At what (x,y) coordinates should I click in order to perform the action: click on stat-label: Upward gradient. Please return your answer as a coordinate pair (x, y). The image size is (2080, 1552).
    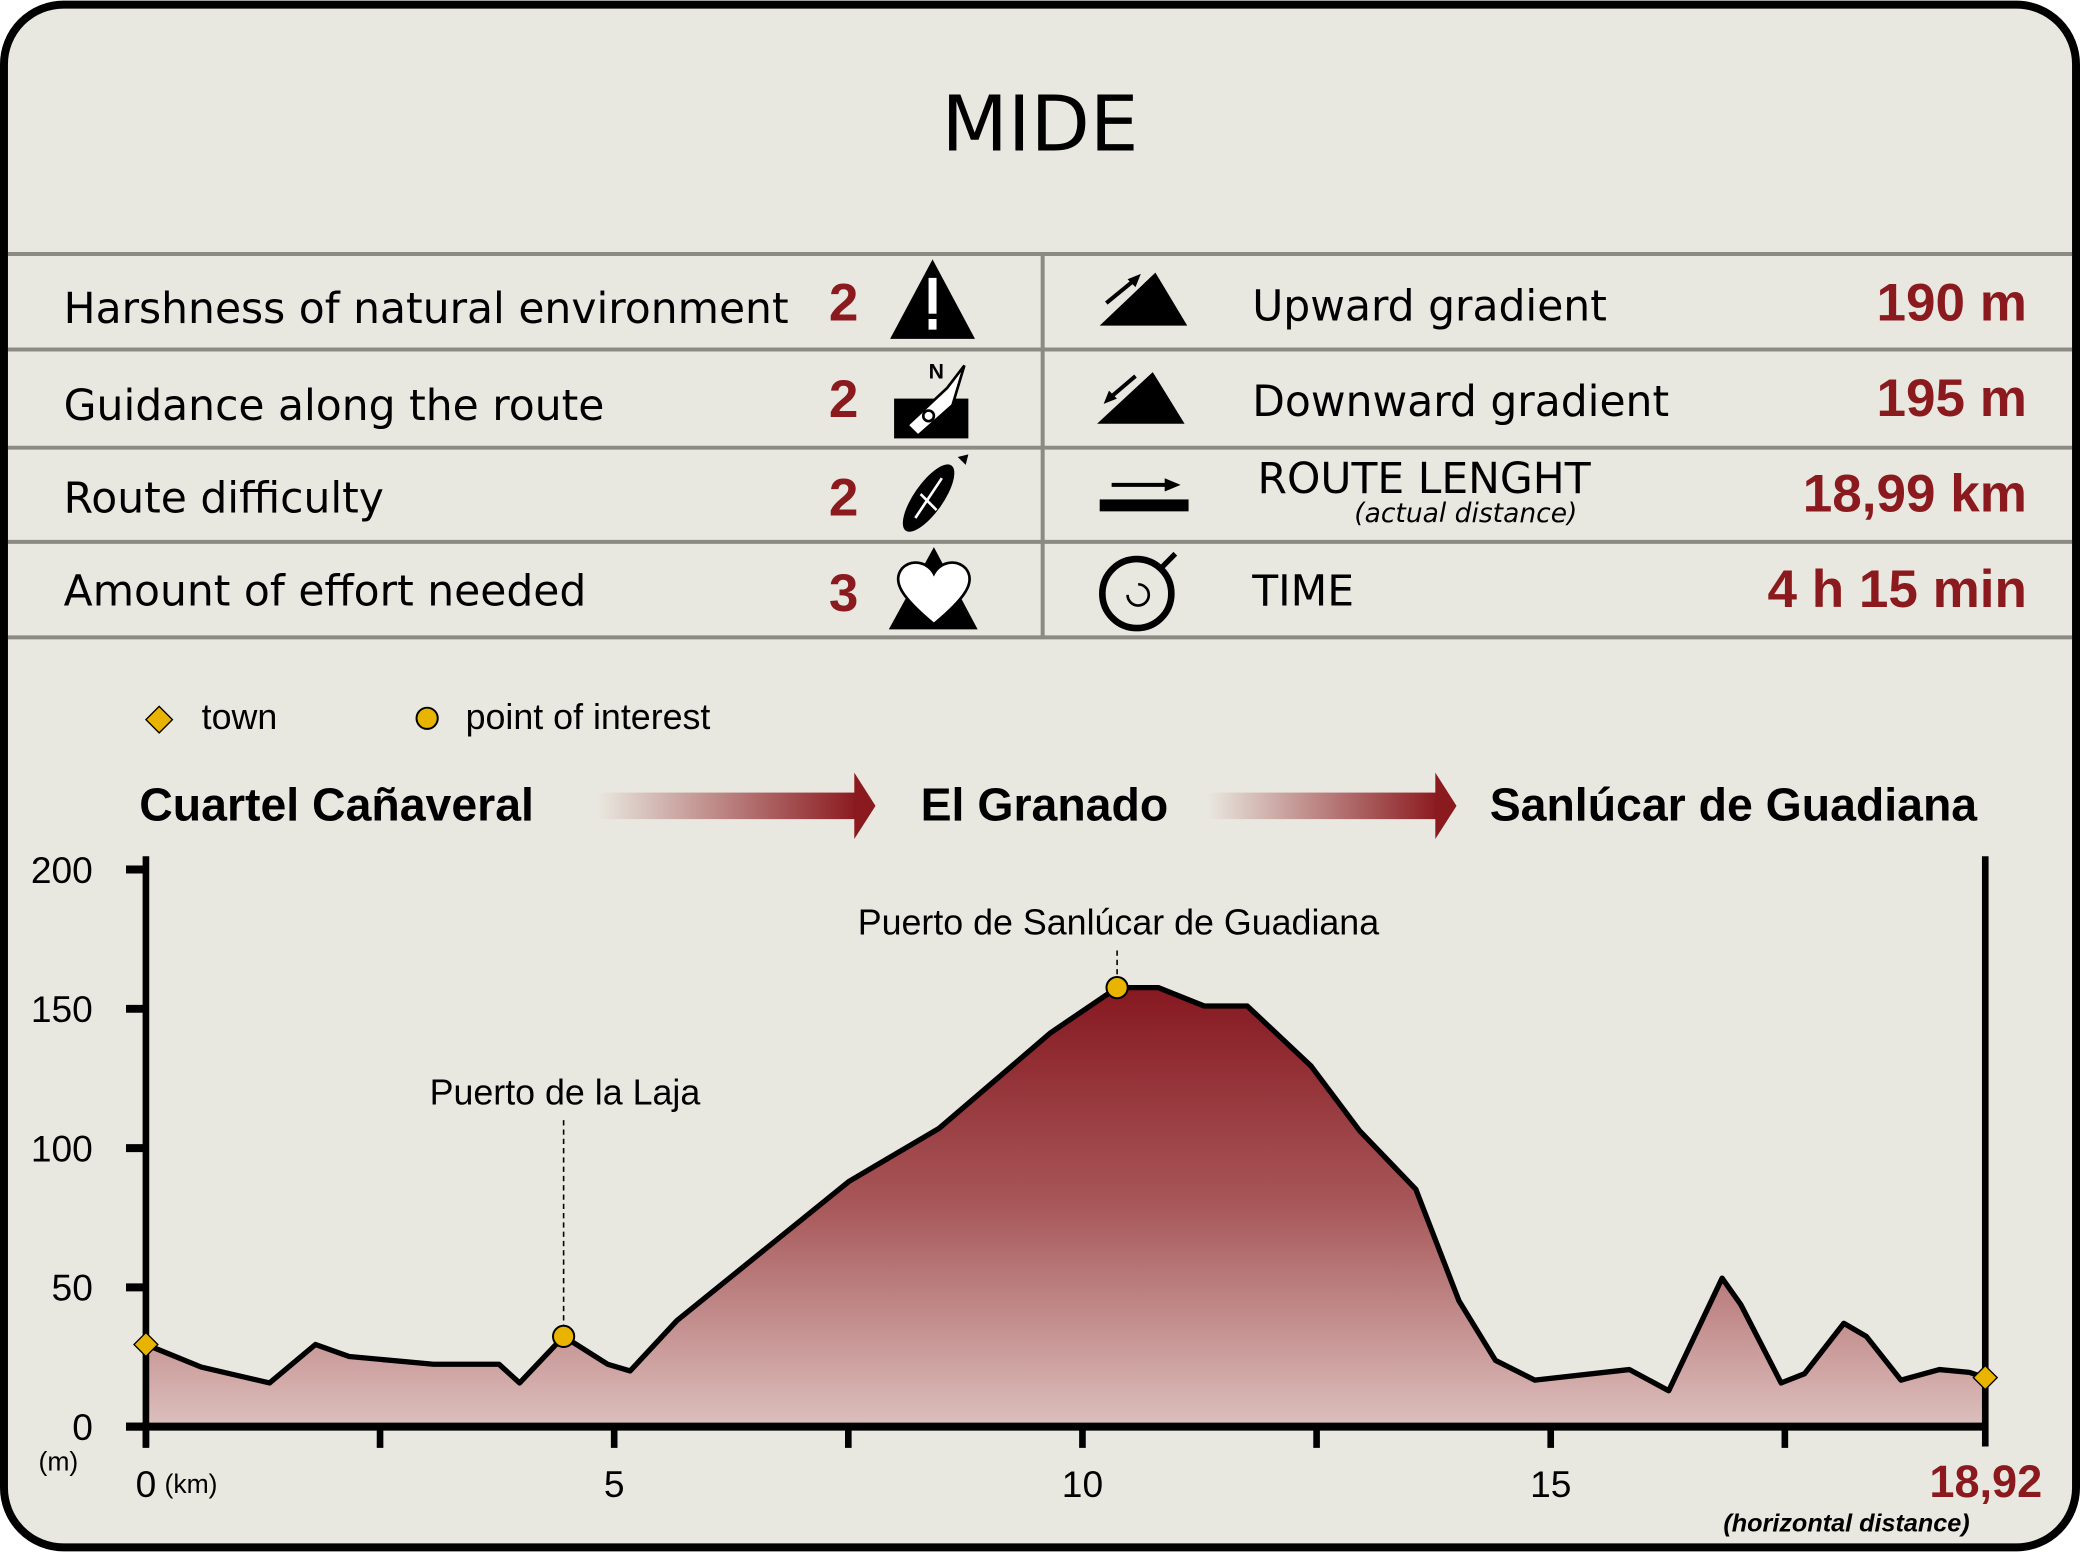
    Looking at the image, I should click on (1429, 306).